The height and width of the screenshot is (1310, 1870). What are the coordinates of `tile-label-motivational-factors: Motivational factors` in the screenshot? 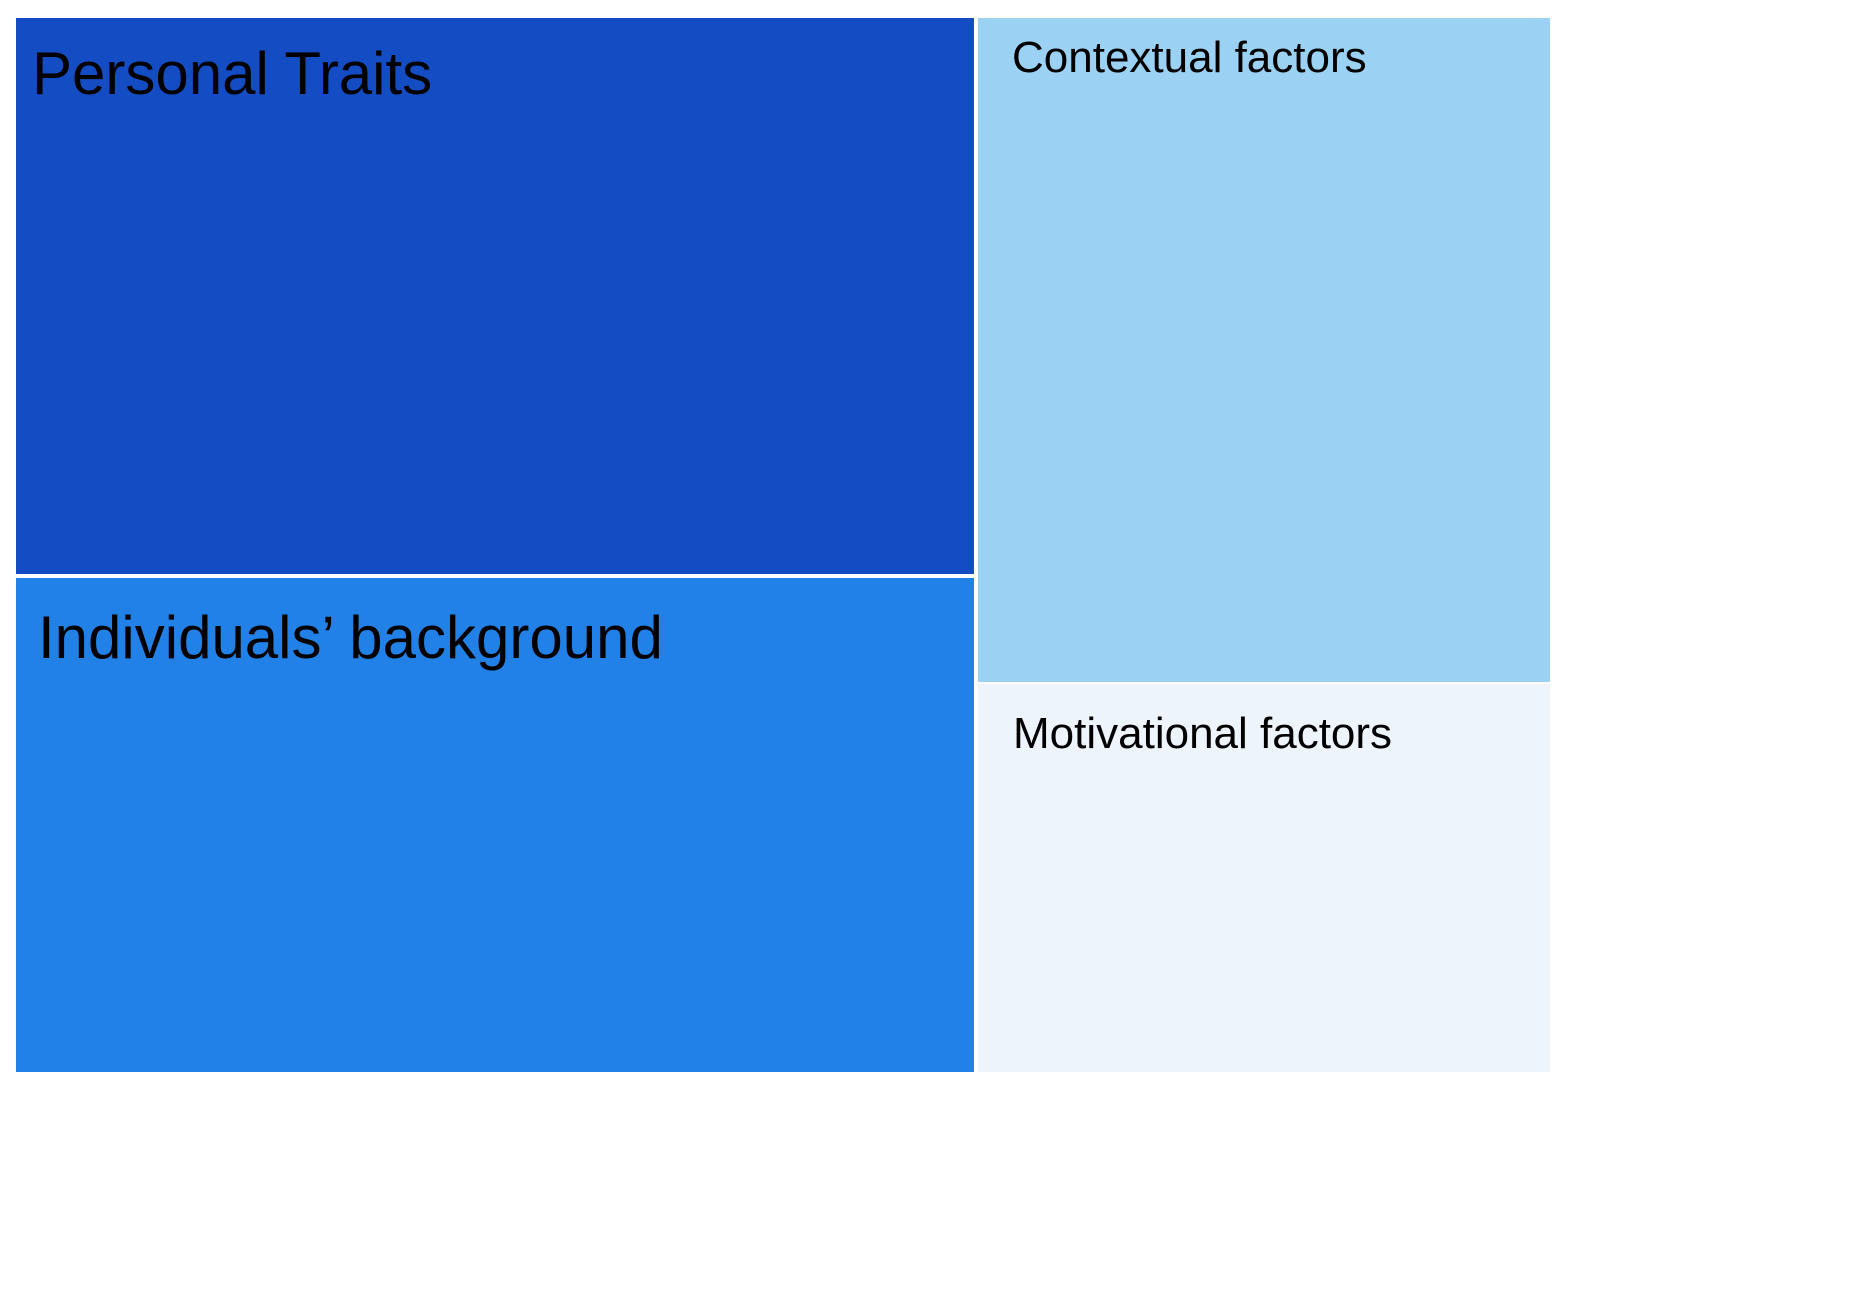 It's located at (1203, 733).